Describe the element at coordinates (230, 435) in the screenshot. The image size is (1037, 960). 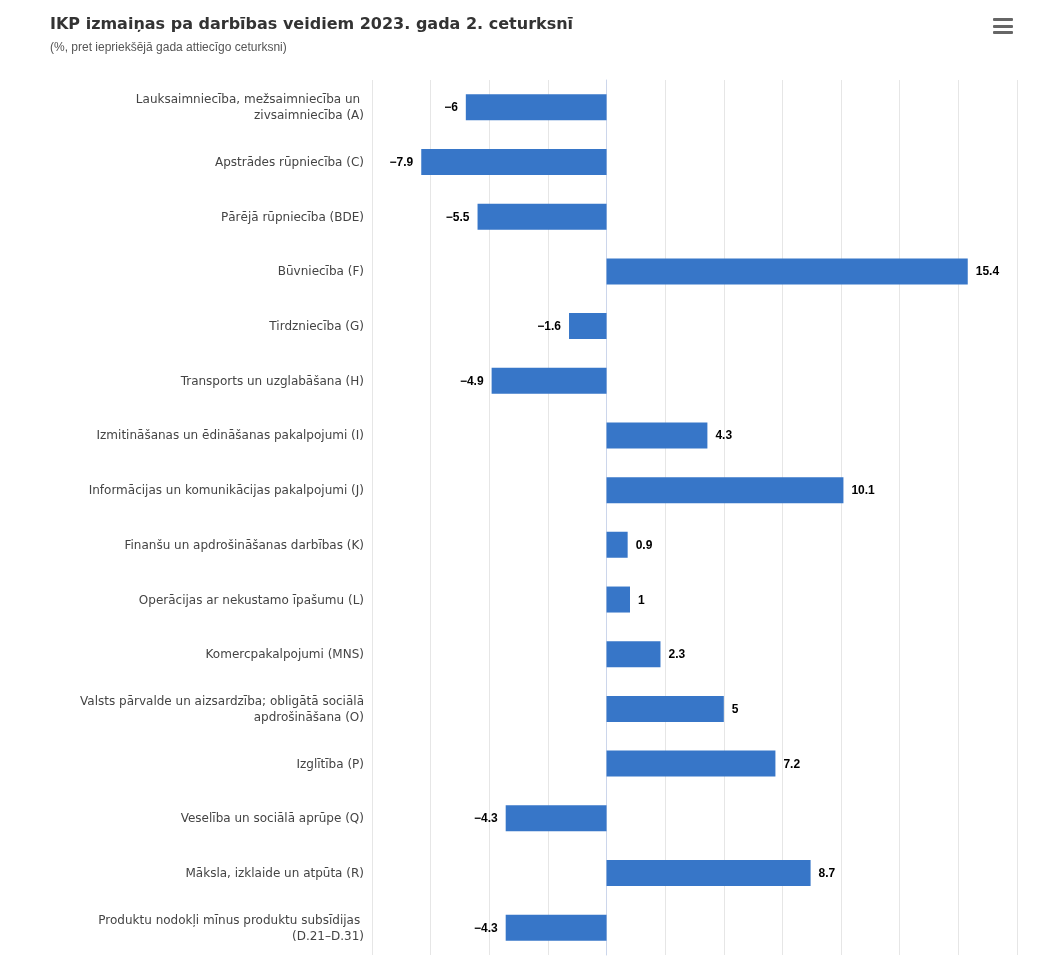
I see `y-tick-label: Izmitināšanas un ēdināšanas pakalpojumi (I)` at that location.